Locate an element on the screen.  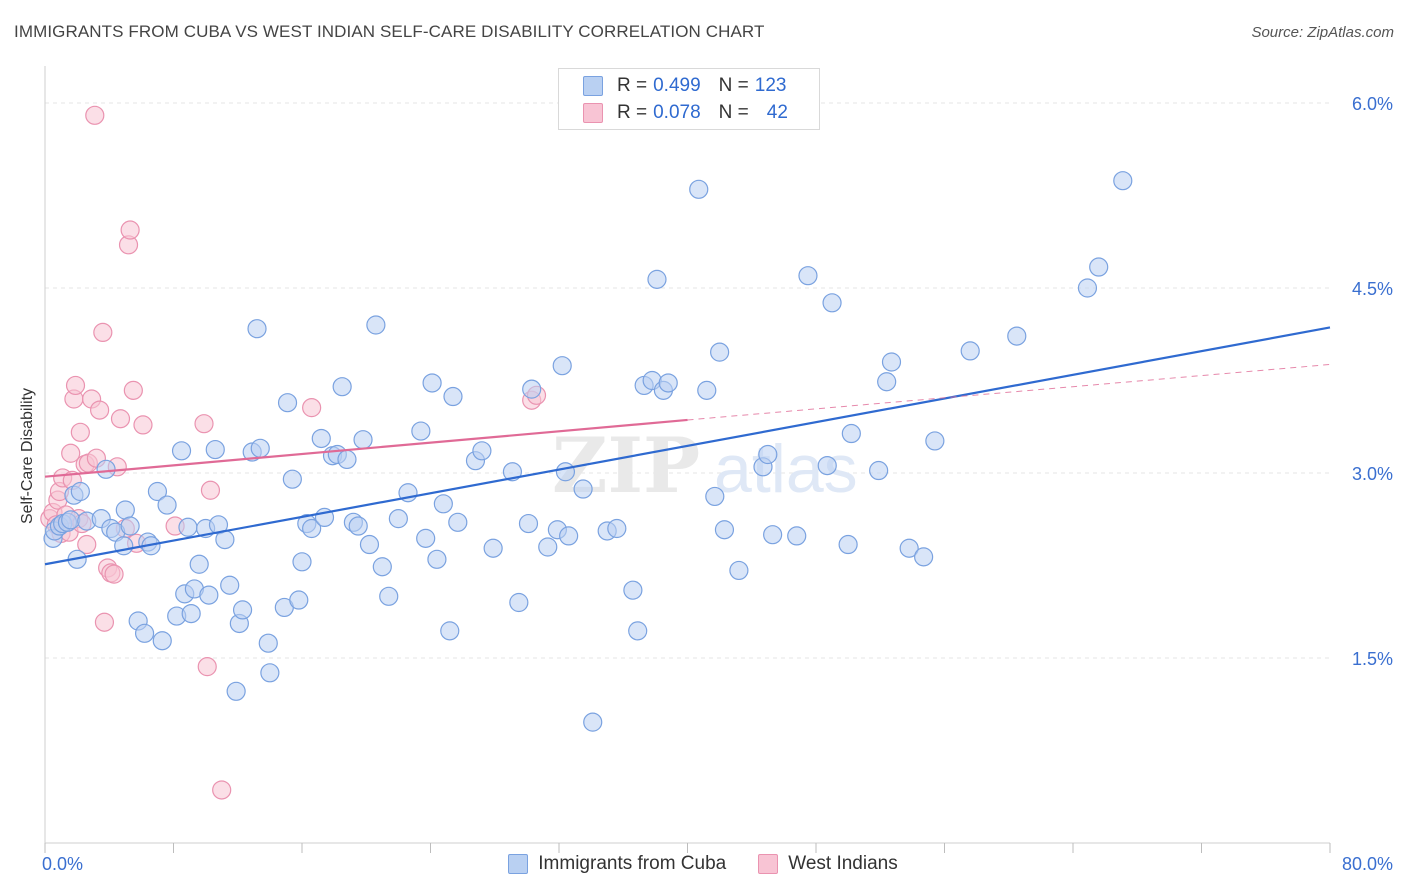
x-tick-label: 80.0% is located at coordinates (1367, 864).